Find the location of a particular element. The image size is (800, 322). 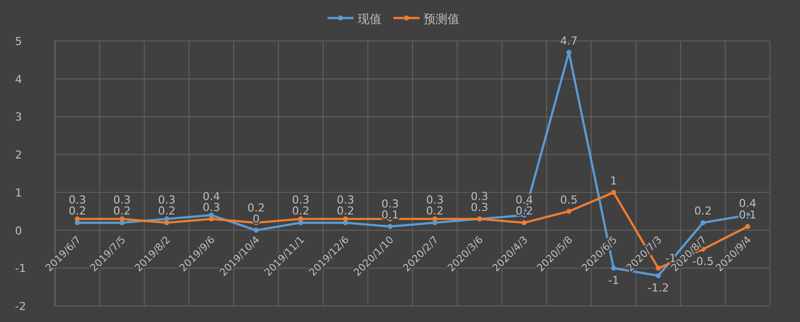

y-tick-label: 5 is located at coordinates (18, 41).